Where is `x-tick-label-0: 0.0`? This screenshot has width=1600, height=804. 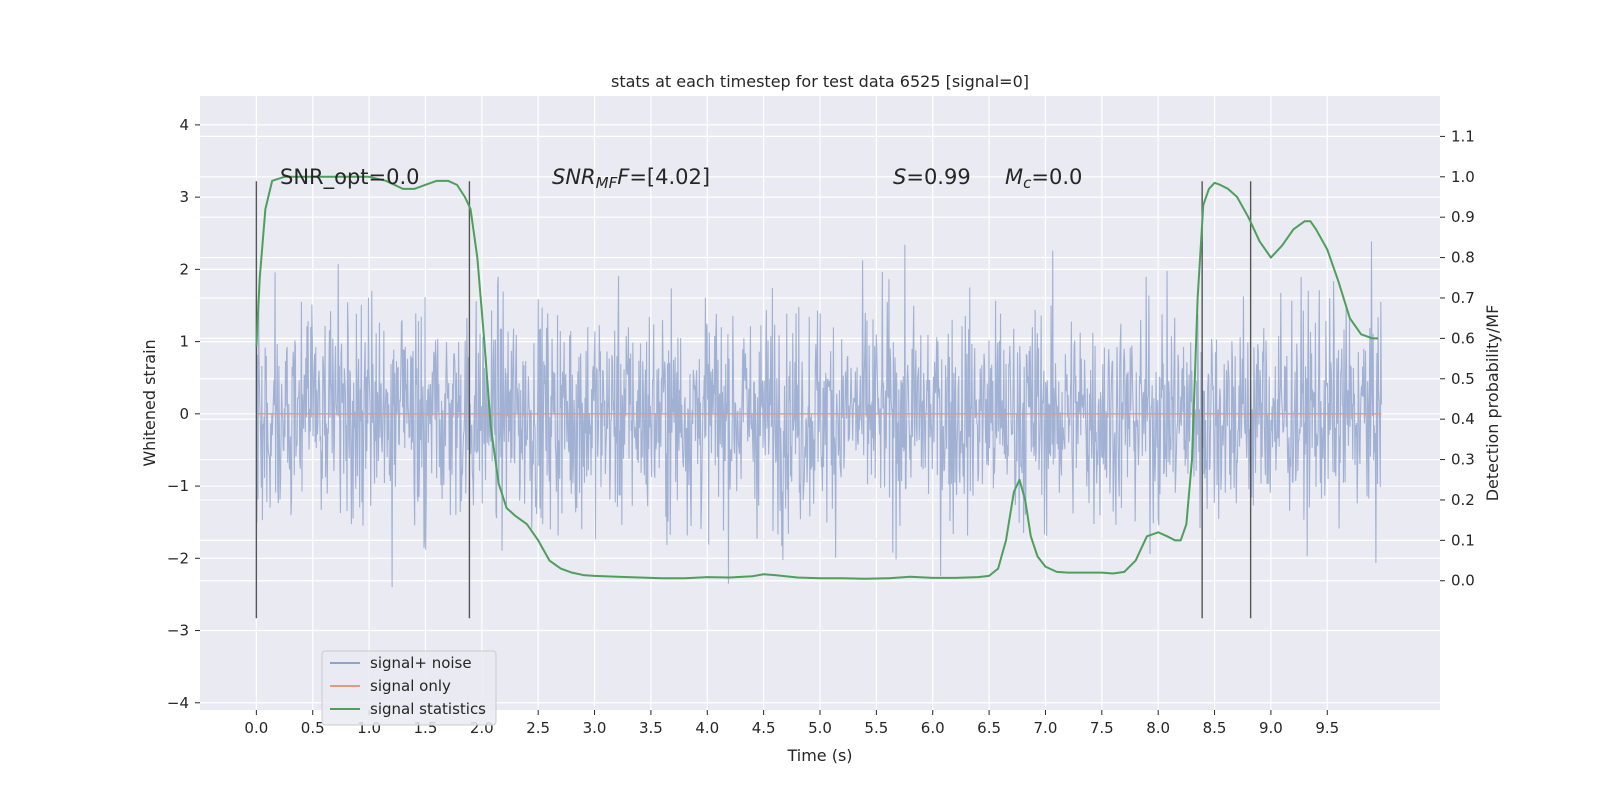 x-tick-label-0: 0.0 is located at coordinates (256, 728).